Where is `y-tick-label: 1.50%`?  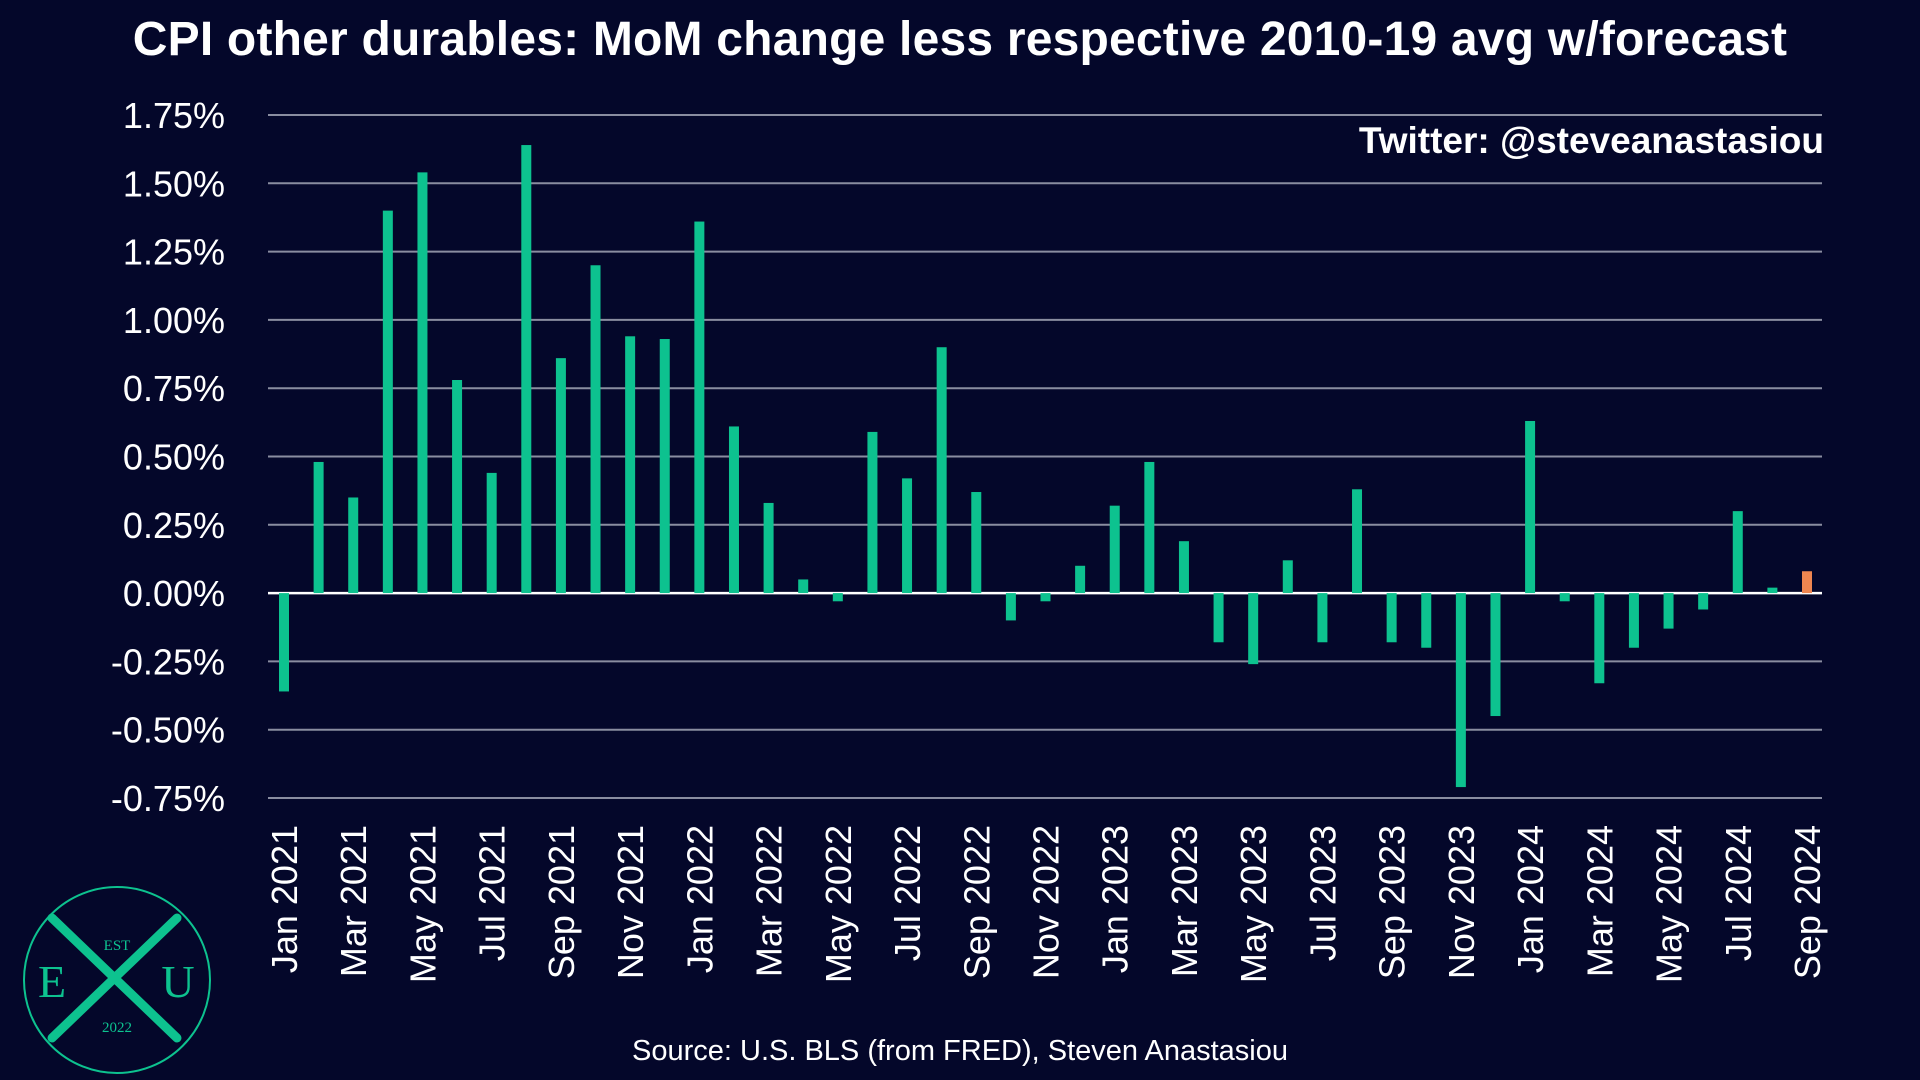
y-tick-label: 1.50% is located at coordinates (174, 183).